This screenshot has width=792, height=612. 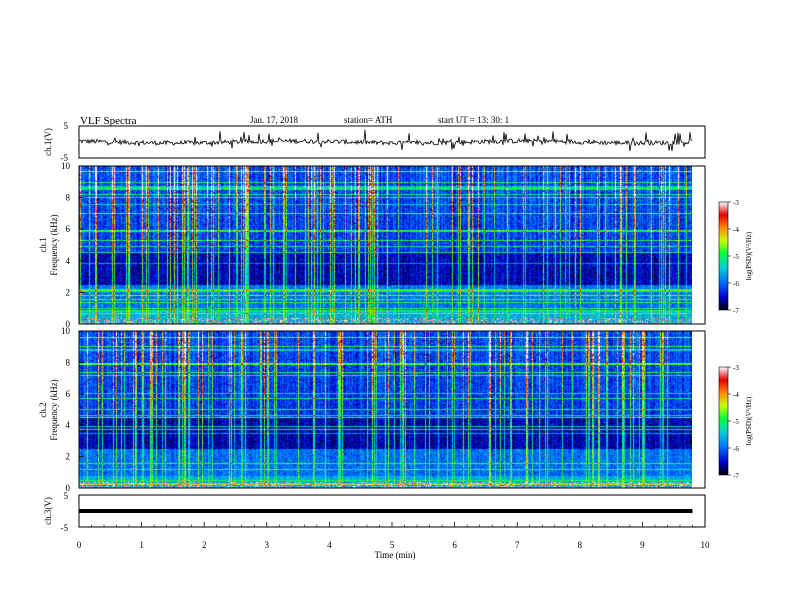 What do you see at coordinates (454, 545) in the screenshot?
I see `x-tick-label: 6` at bounding box center [454, 545].